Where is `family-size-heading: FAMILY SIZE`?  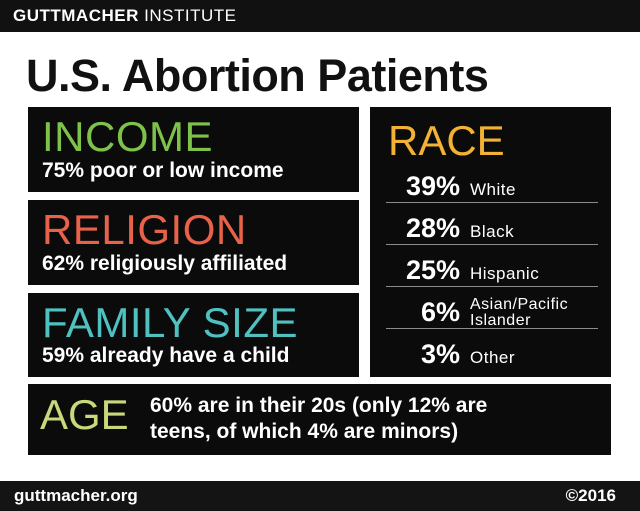
family-size-heading: FAMILY SIZE is located at coordinates (170, 322).